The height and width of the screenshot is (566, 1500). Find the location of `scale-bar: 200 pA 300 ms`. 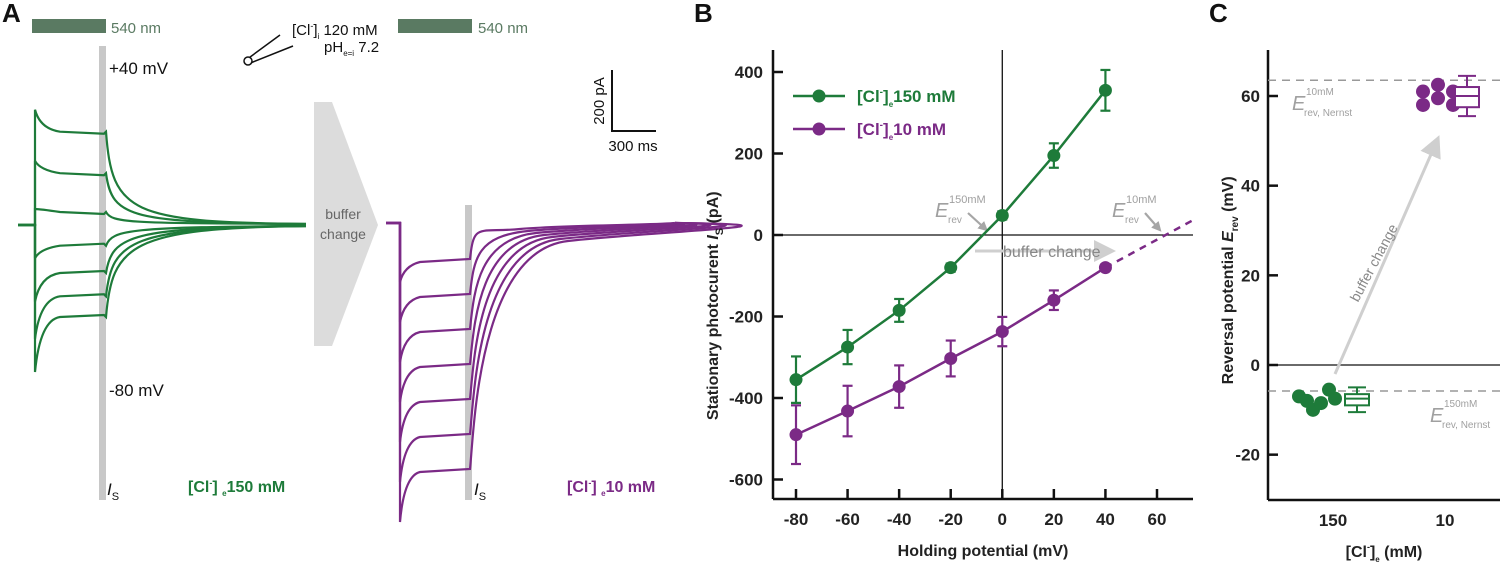

scale-bar: 200 pA 300 ms is located at coordinates (624, 112).